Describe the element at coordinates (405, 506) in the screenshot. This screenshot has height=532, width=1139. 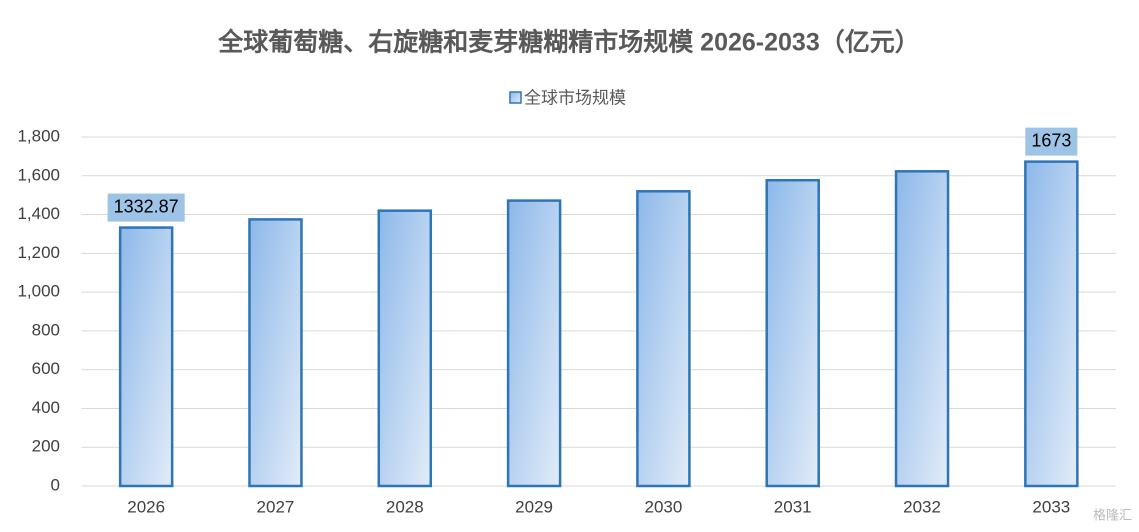
I see `x-tick-label: 2028` at that location.